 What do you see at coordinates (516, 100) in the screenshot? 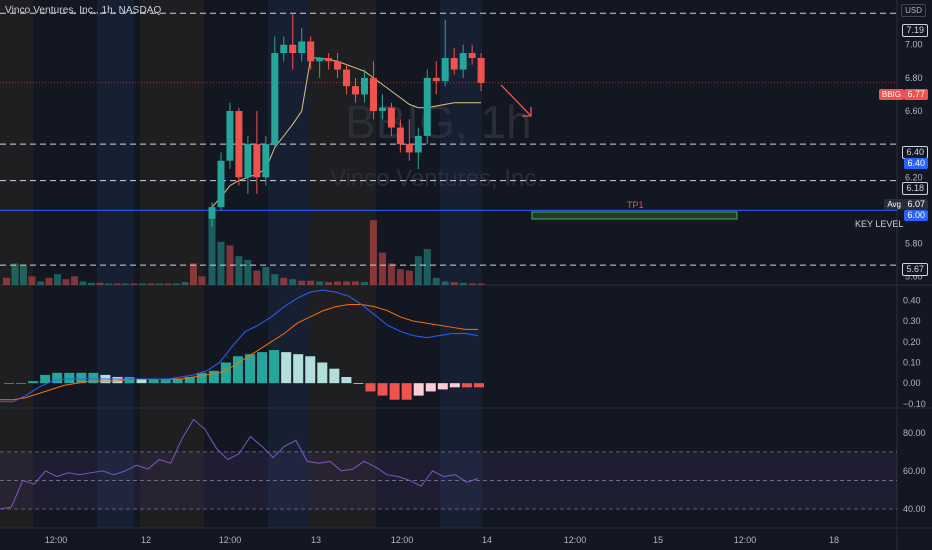
I see `down-arrow-icon` at bounding box center [516, 100].